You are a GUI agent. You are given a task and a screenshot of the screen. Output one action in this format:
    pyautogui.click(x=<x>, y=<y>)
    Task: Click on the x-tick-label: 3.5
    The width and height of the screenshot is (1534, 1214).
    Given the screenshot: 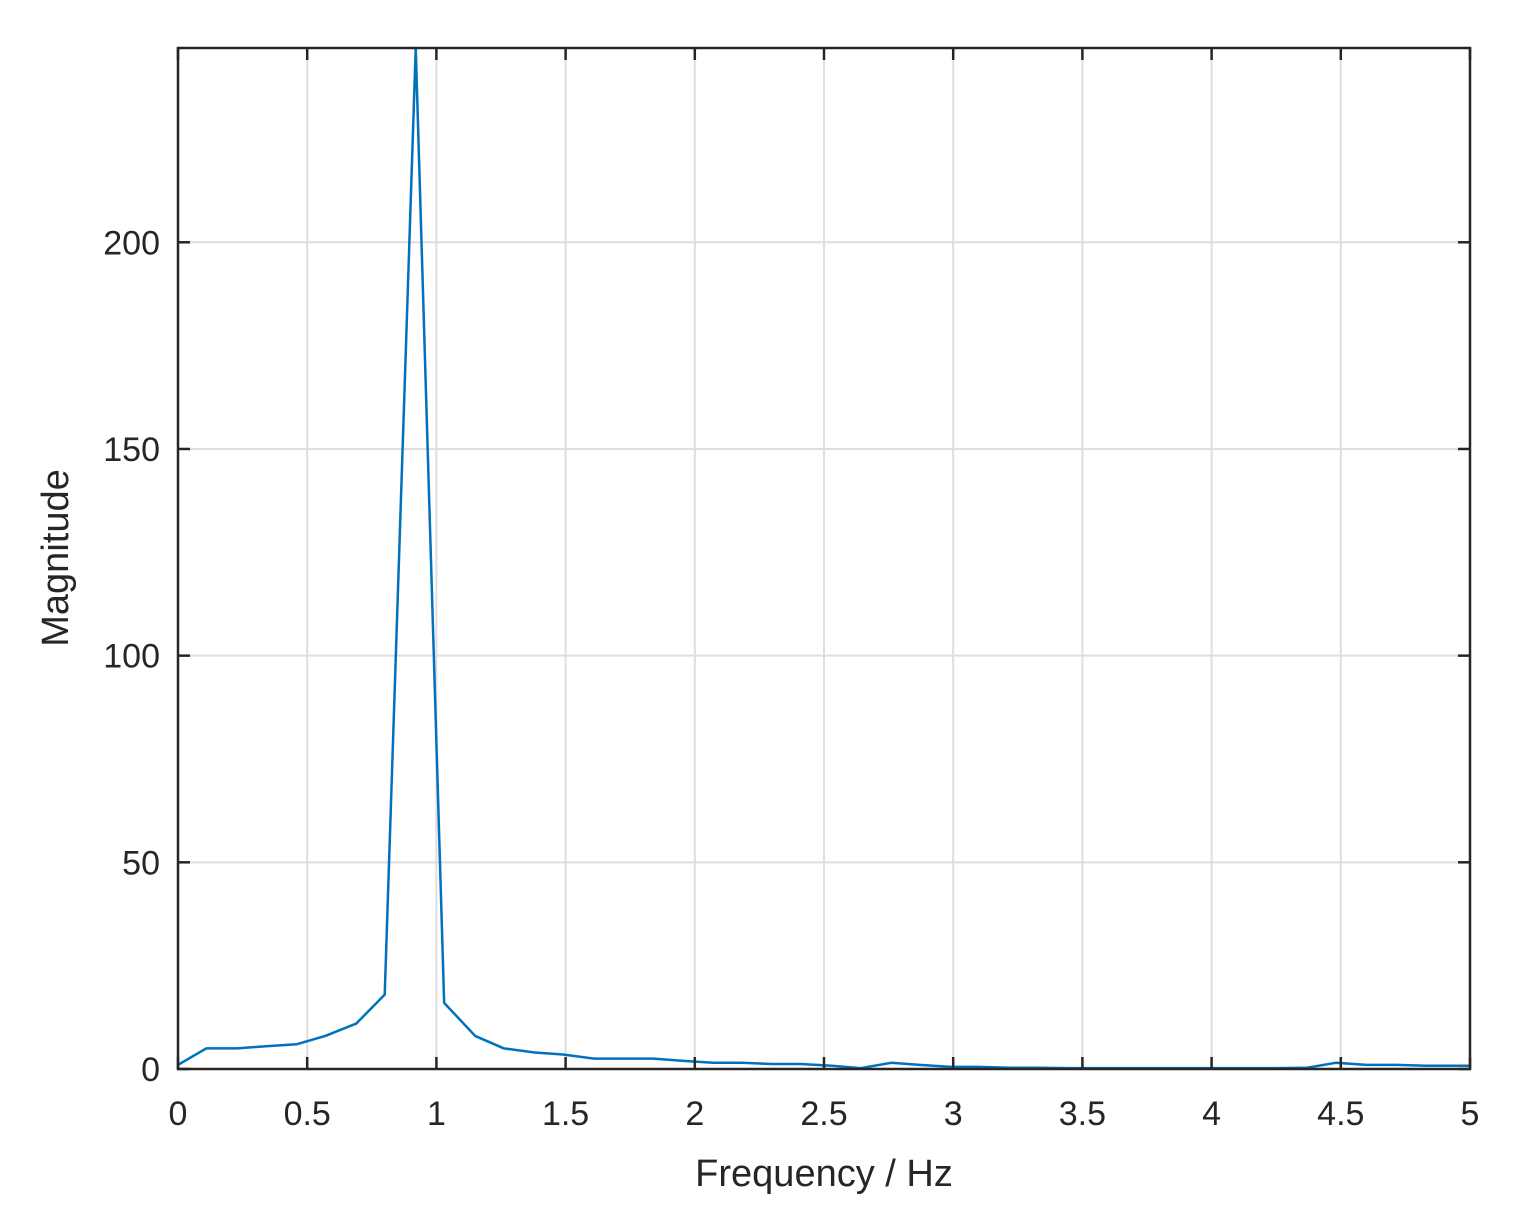 What is the action you would take?
    pyautogui.click(x=1082, y=1114)
    